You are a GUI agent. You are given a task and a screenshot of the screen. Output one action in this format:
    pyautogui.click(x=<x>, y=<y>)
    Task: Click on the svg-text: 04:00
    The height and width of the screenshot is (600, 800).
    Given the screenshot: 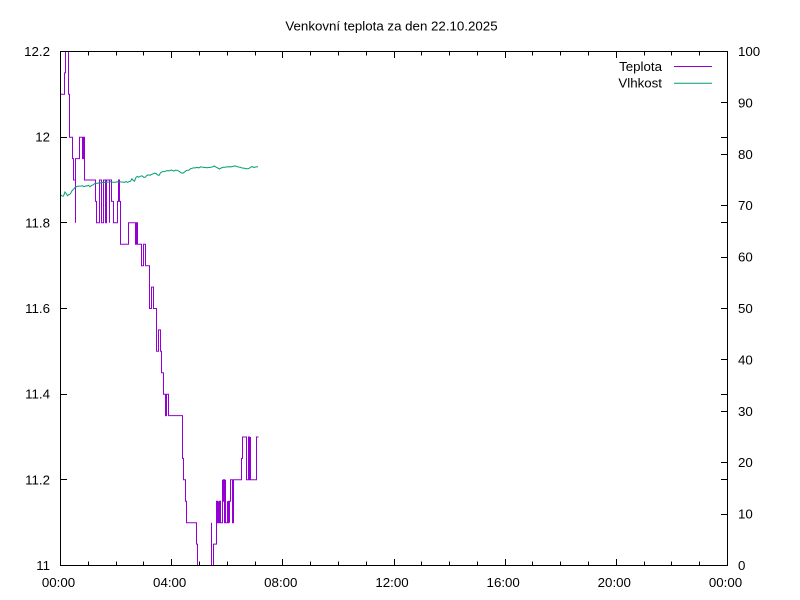 What is the action you would take?
    pyautogui.click(x=169, y=582)
    